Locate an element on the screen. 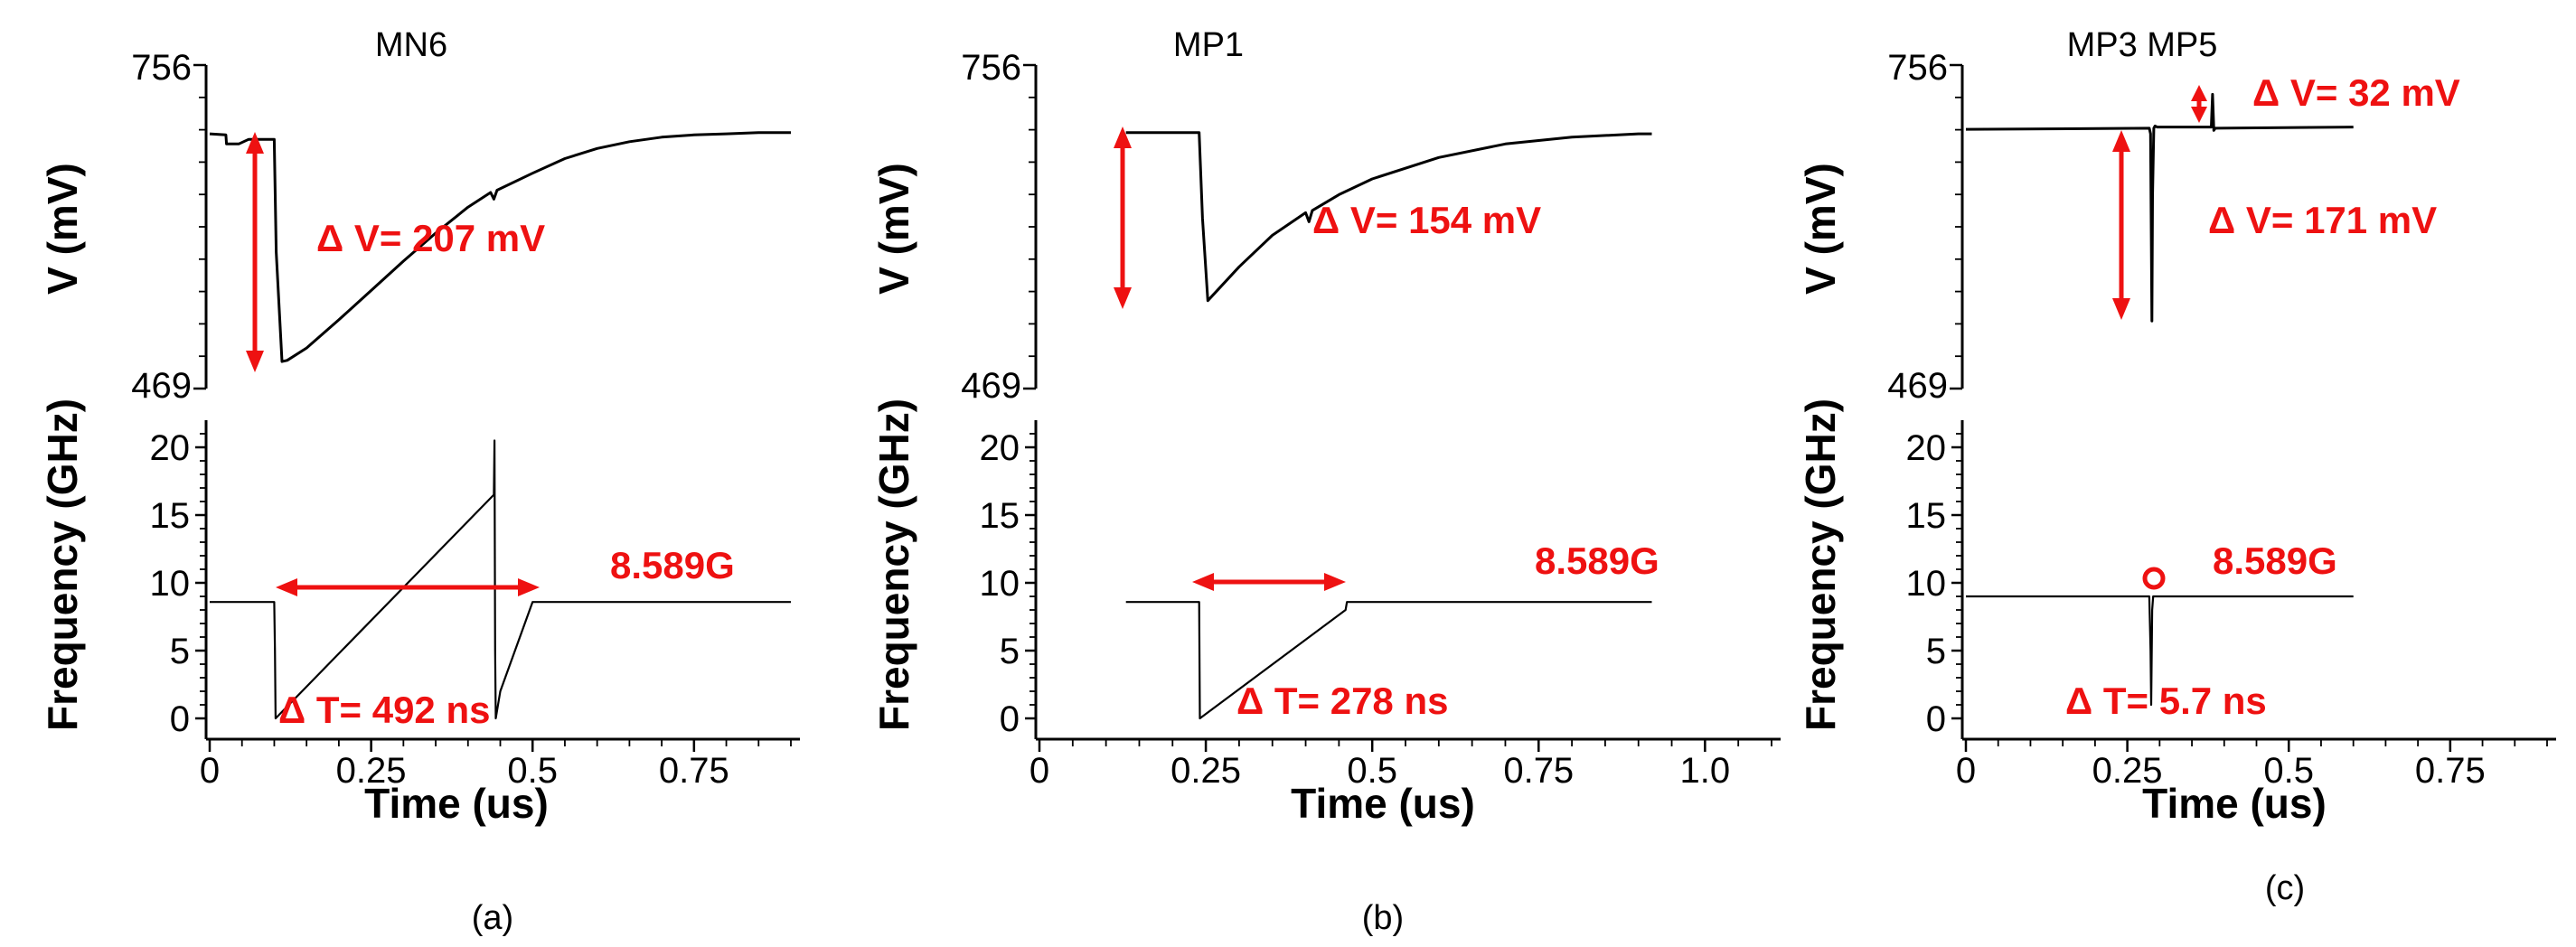 The image size is (2576, 947). panel-a-frequency-tick-label: 10 is located at coordinates (170, 584).